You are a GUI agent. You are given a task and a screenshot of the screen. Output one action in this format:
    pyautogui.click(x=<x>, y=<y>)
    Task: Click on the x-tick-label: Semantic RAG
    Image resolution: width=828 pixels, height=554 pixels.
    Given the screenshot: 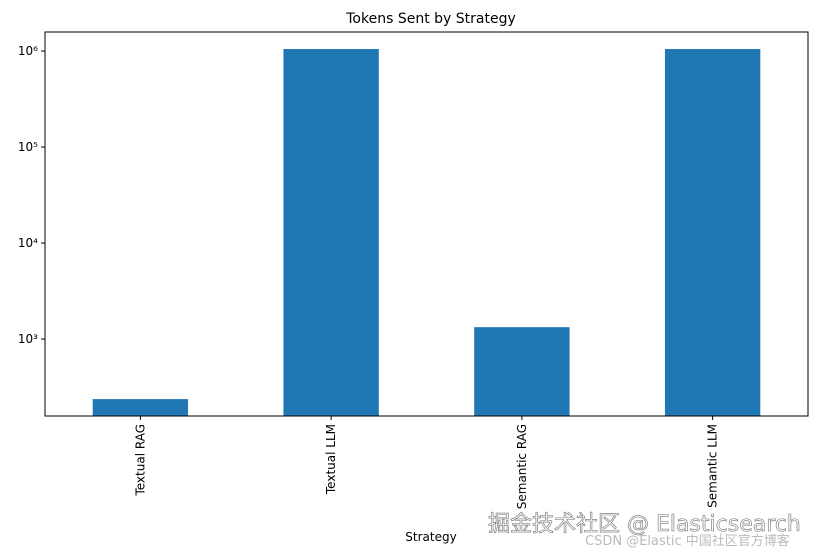 What is the action you would take?
    pyautogui.click(x=522, y=466)
    